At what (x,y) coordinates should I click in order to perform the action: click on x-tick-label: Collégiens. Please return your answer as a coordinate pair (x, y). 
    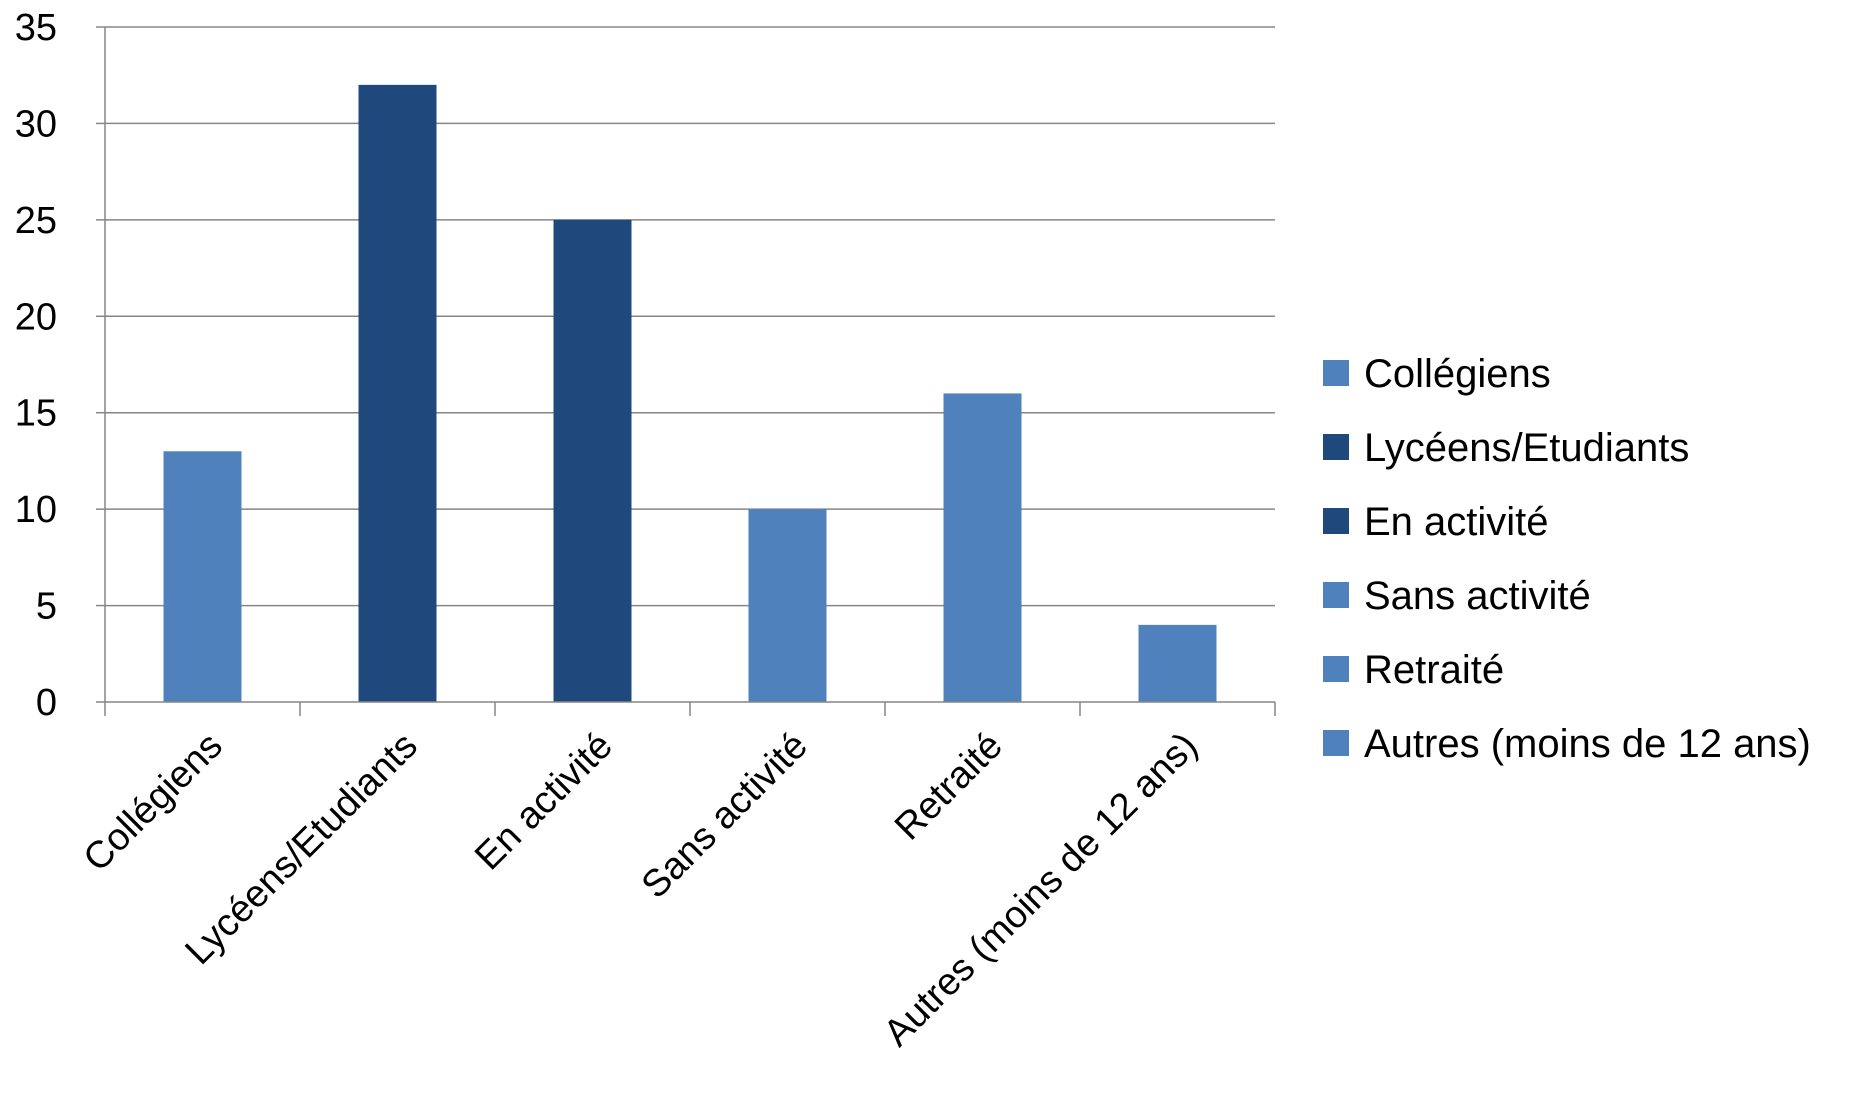
    Looking at the image, I should click on (153, 802).